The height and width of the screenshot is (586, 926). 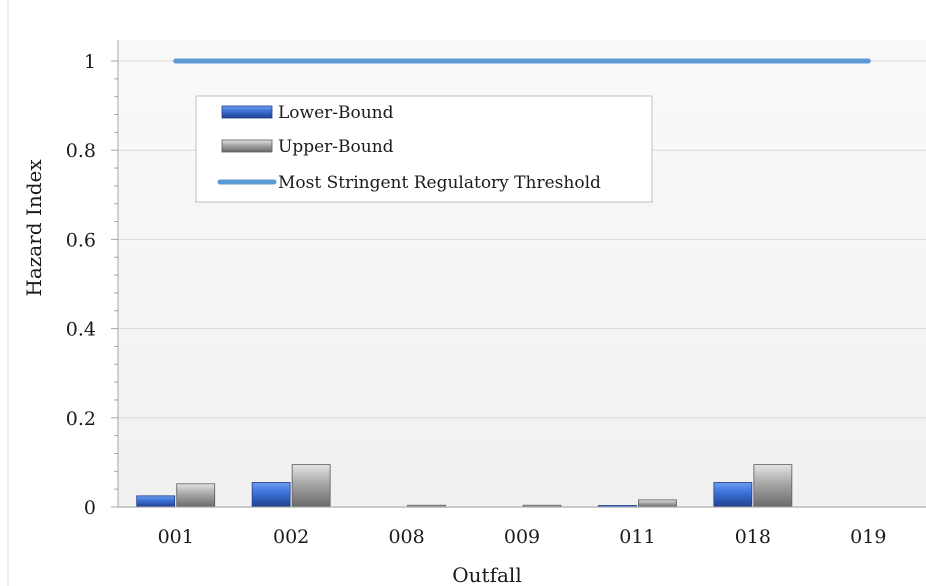 I want to click on x-tick-label: 001, so click(x=176, y=537).